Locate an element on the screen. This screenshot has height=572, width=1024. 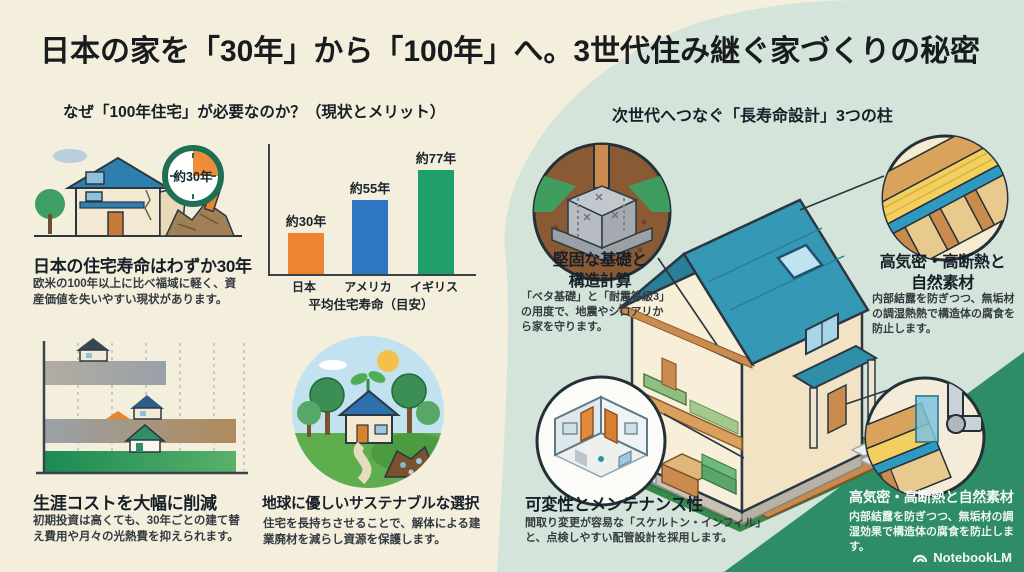
demolition-illustration: 約30年 is located at coordinates (138, 191).